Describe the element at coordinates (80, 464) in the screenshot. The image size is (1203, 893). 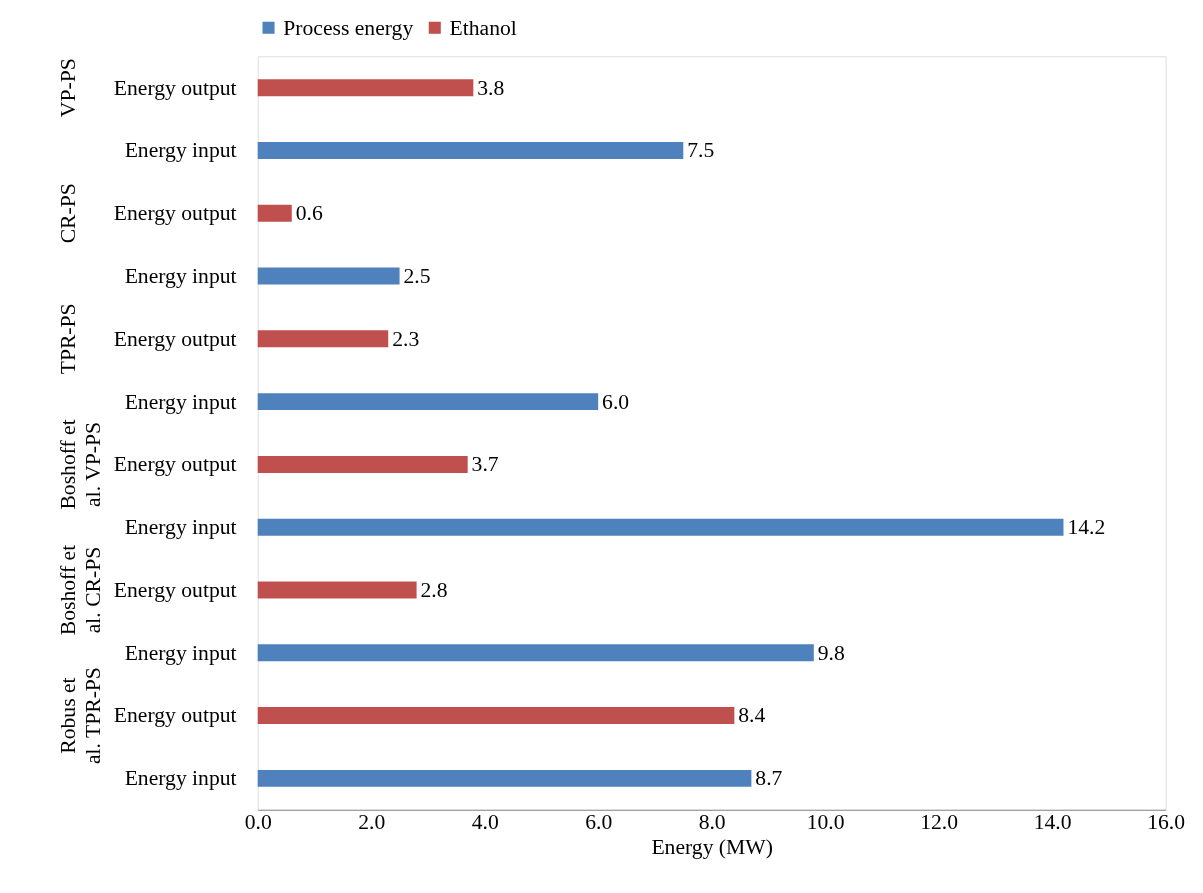
I see `text: Boshoff et al. VP-PS` at that location.